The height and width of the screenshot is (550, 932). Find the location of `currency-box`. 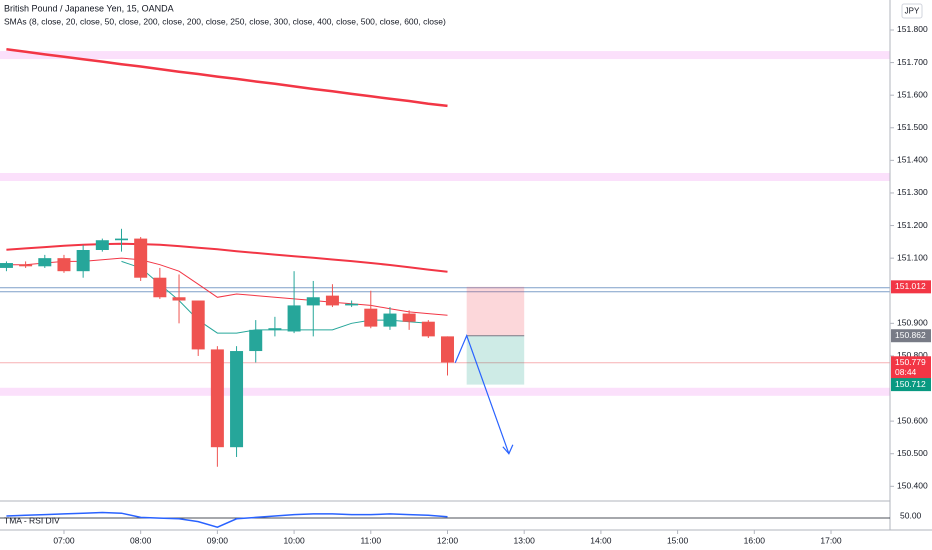

currency-box is located at coordinates (912, 11).